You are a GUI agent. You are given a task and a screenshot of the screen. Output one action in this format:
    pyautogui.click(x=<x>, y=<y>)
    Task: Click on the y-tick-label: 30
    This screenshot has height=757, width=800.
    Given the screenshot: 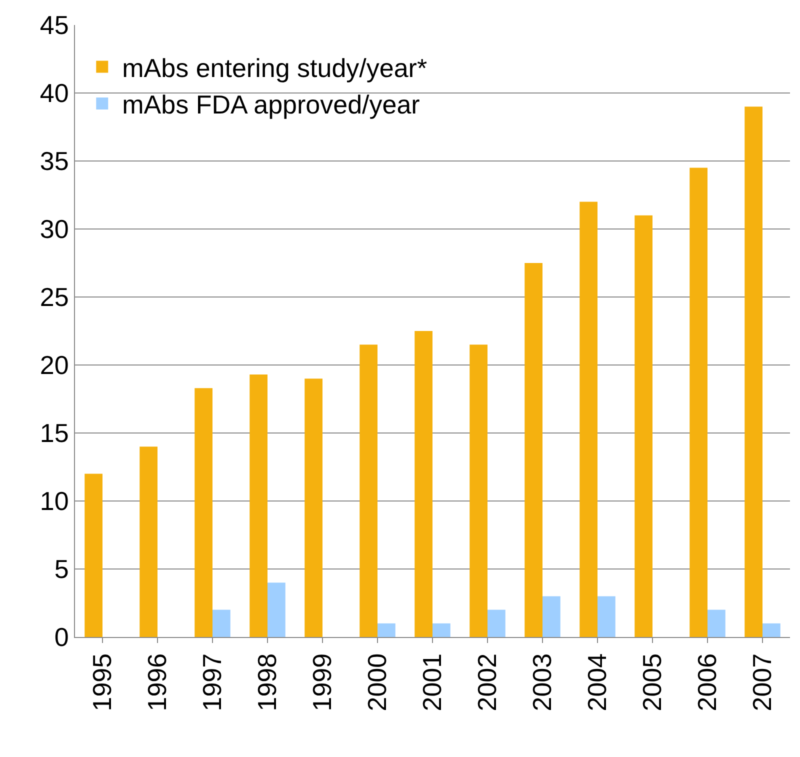 What is the action you would take?
    pyautogui.click(x=54, y=229)
    